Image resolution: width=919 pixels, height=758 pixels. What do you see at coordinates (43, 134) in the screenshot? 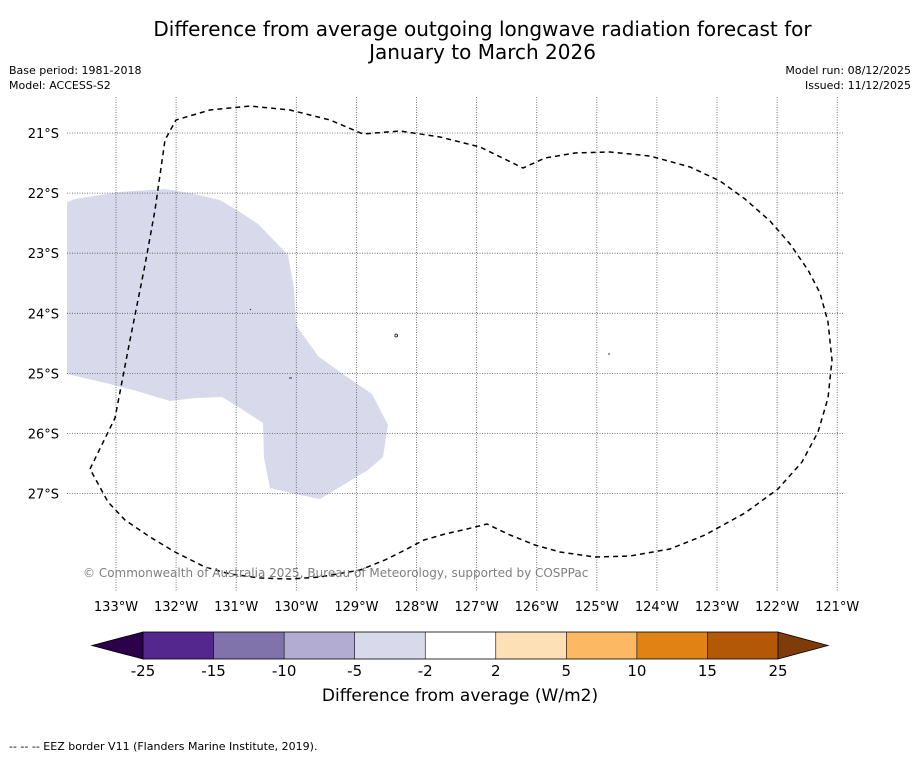
I see `latitude-label: 21°S` at bounding box center [43, 134].